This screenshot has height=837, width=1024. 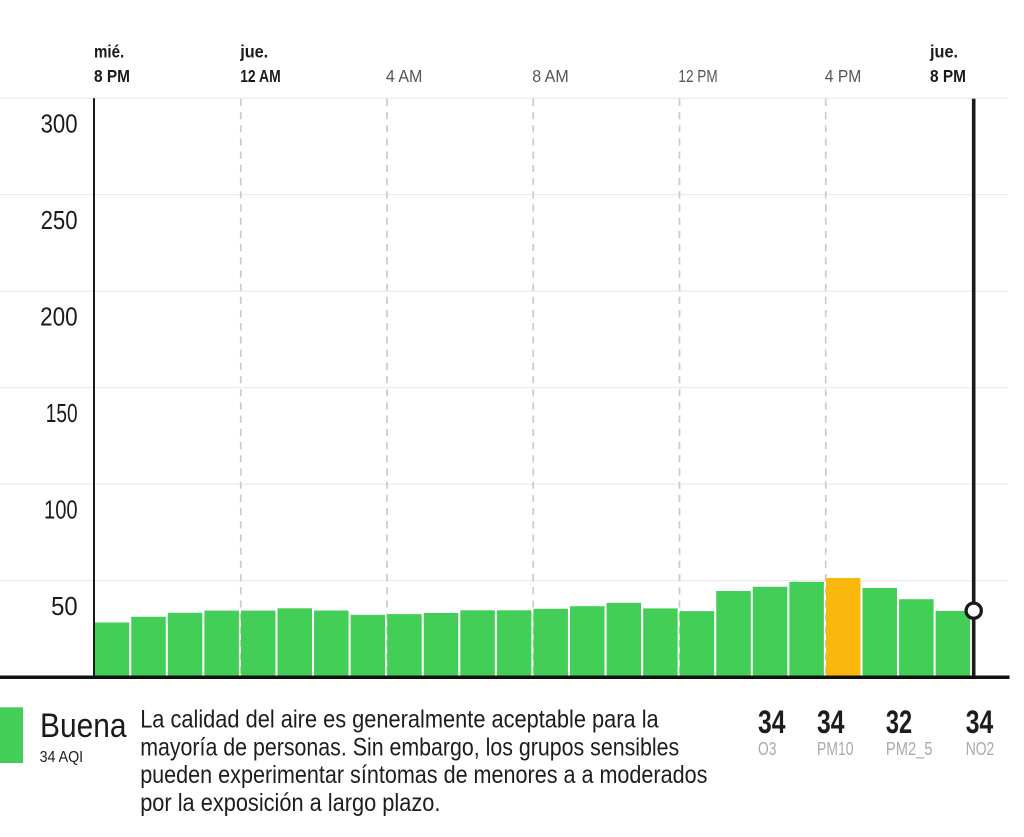 What do you see at coordinates (59, 318) in the screenshot?
I see `svg-text: 200` at bounding box center [59, 318].